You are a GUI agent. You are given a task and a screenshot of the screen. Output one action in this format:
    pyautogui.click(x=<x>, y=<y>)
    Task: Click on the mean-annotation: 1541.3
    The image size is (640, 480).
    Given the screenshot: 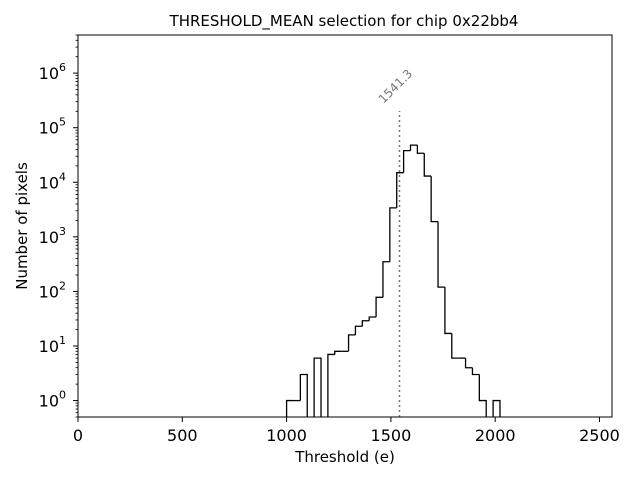 What is the action you would take?
    pyautogui.click(x=396, y=242)
    